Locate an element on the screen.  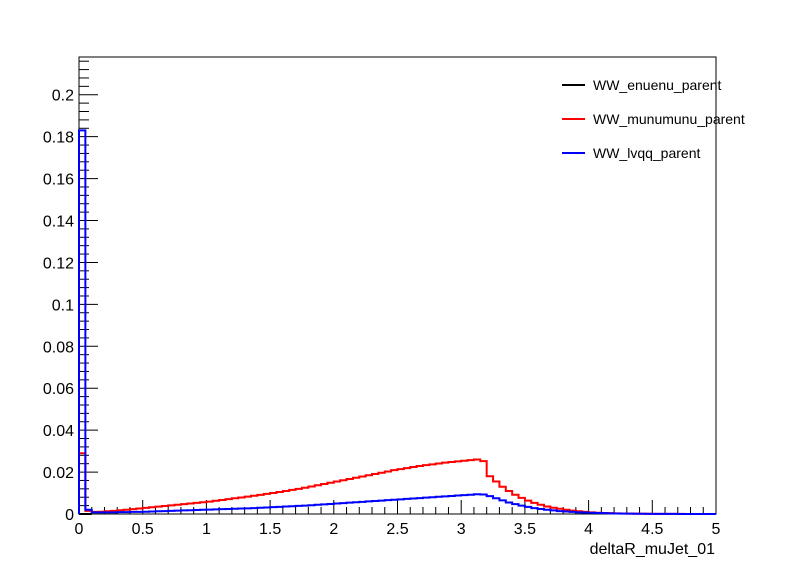
x-tick-label: 5 is located at coordinates (716, 529).